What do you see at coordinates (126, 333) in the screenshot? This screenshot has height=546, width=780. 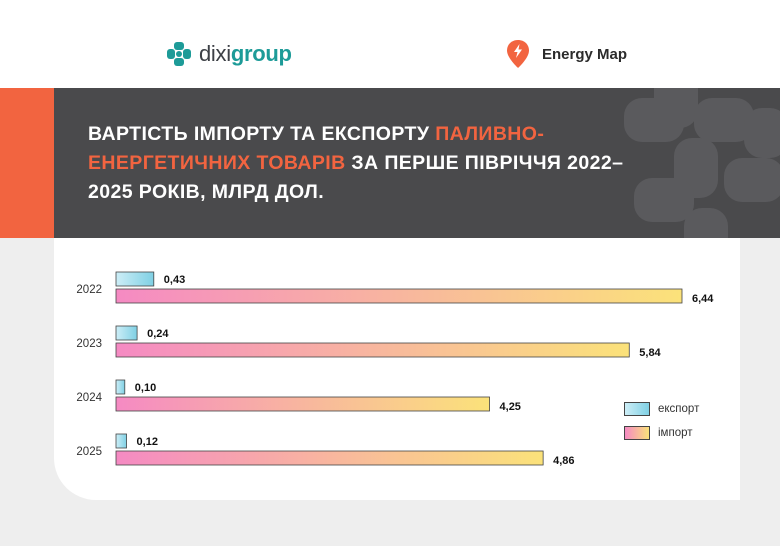 I see `bar-export-2023` at bounding box center [126, 333].